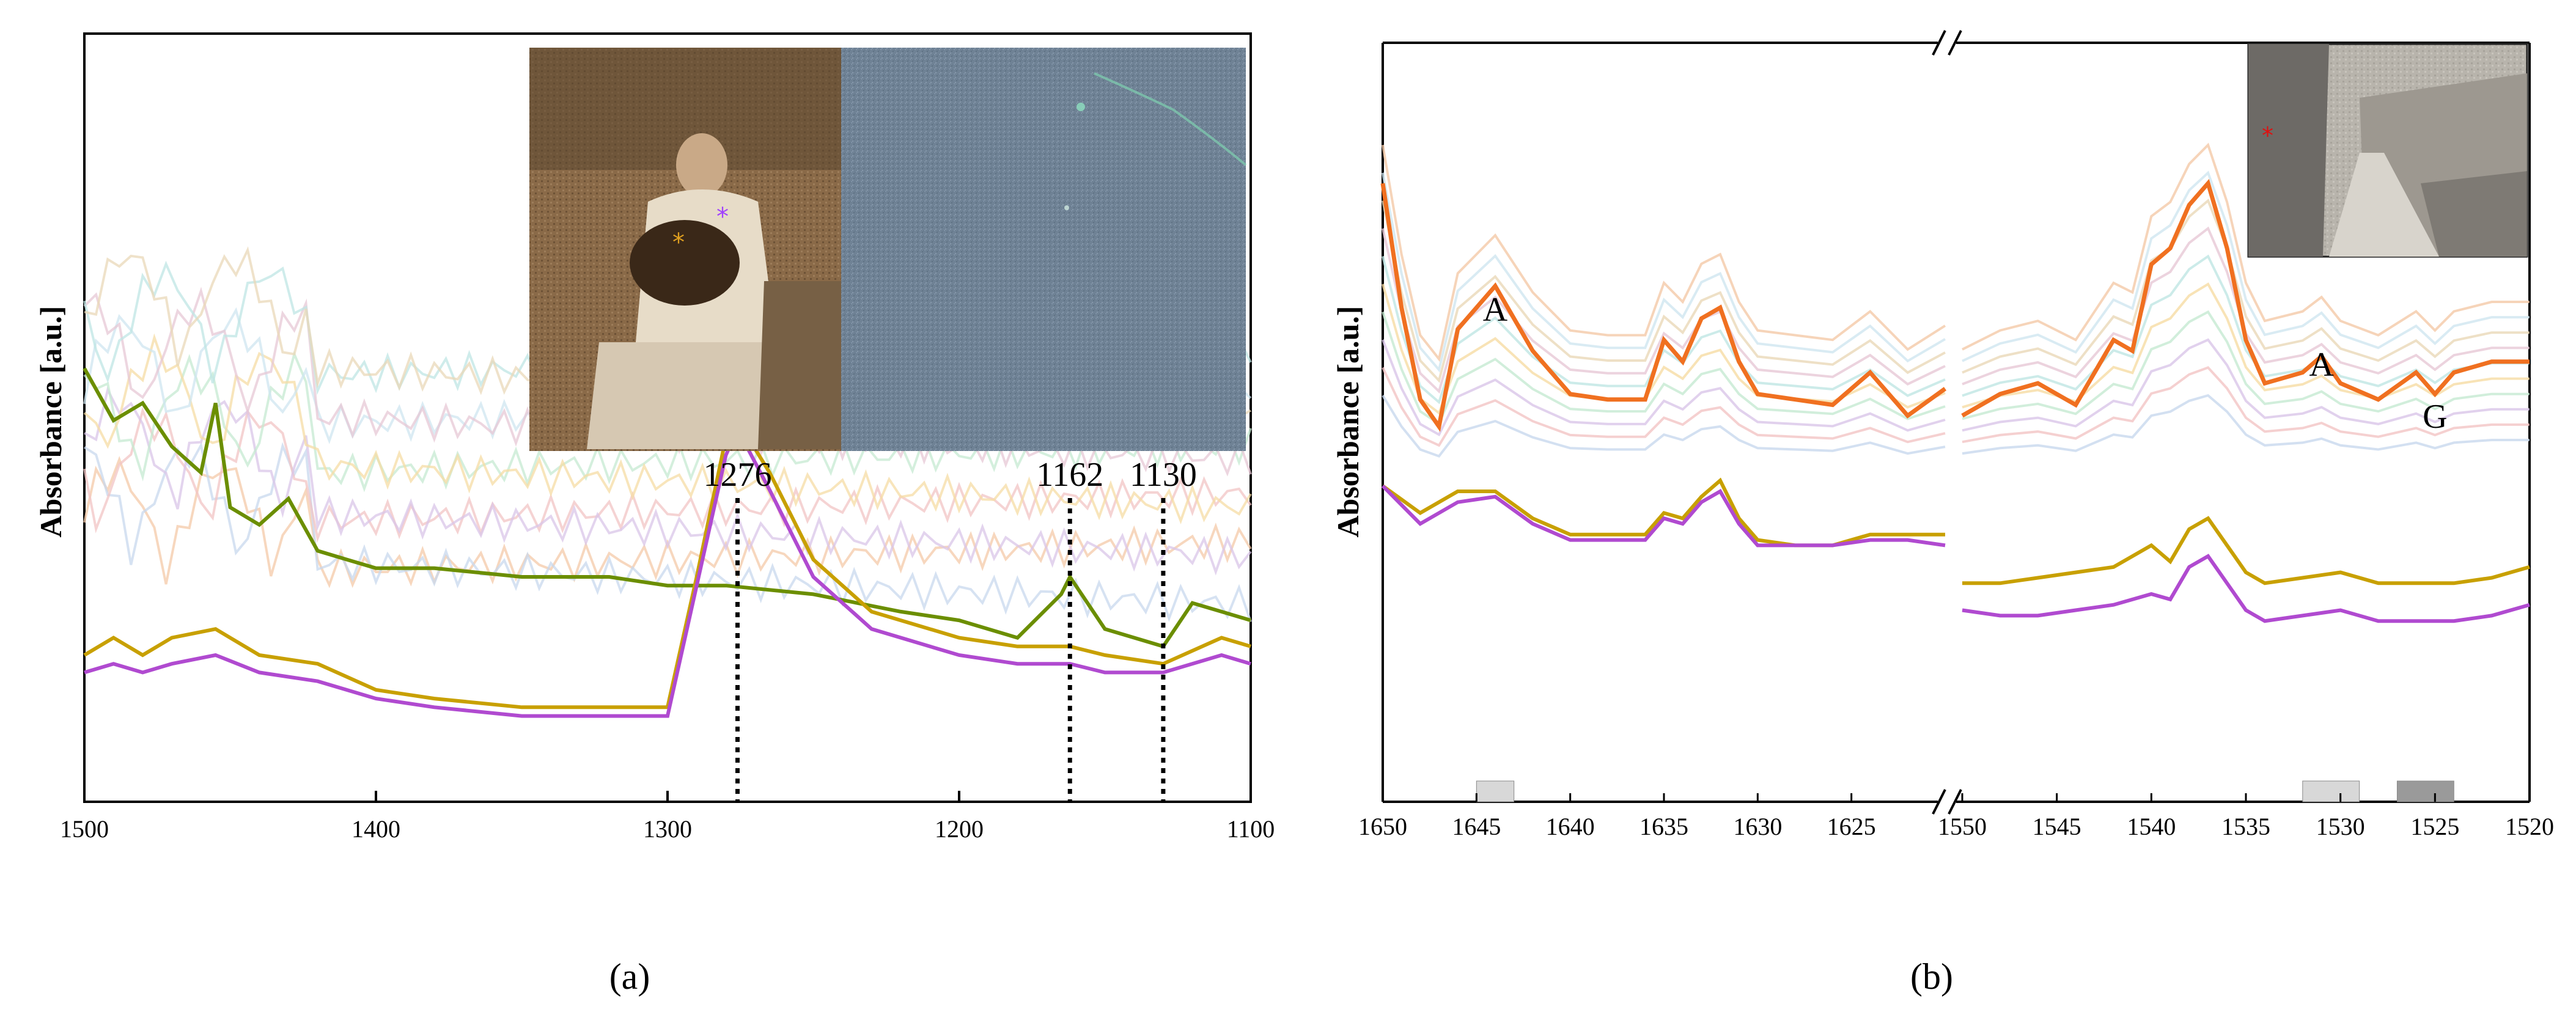  I want to click on purple-asterisk-icon: *, so click(722, 217).